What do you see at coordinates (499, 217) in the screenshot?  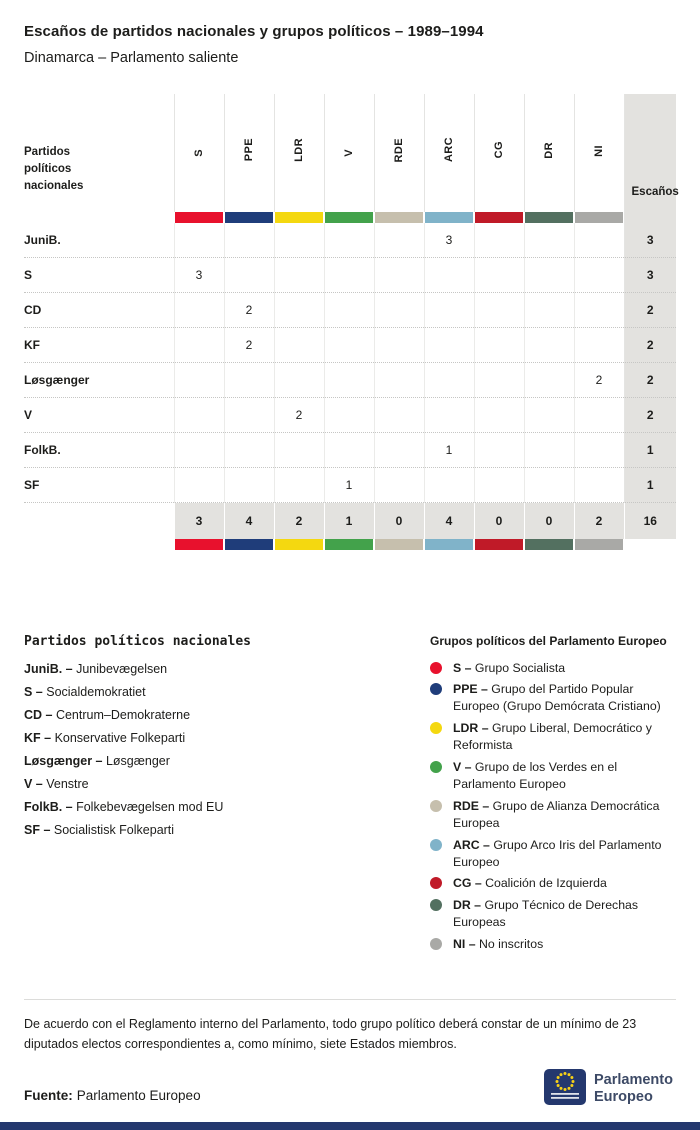 I see `group-color-bar-cg` at bounding box center [499, 217].